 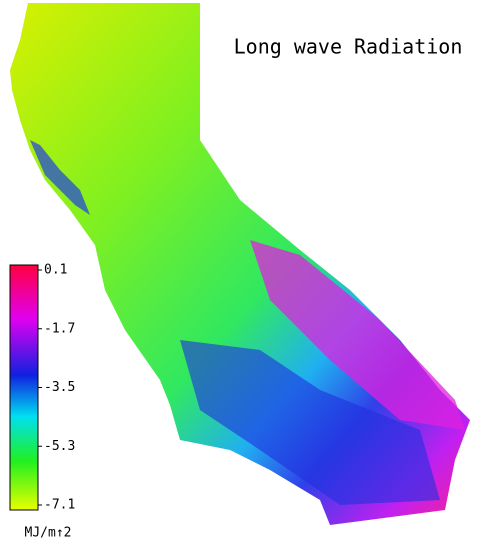 What do you see at coordinates (357, 335) in the screenshot?
I see `magenta-region` at bounding box center [357, 335].